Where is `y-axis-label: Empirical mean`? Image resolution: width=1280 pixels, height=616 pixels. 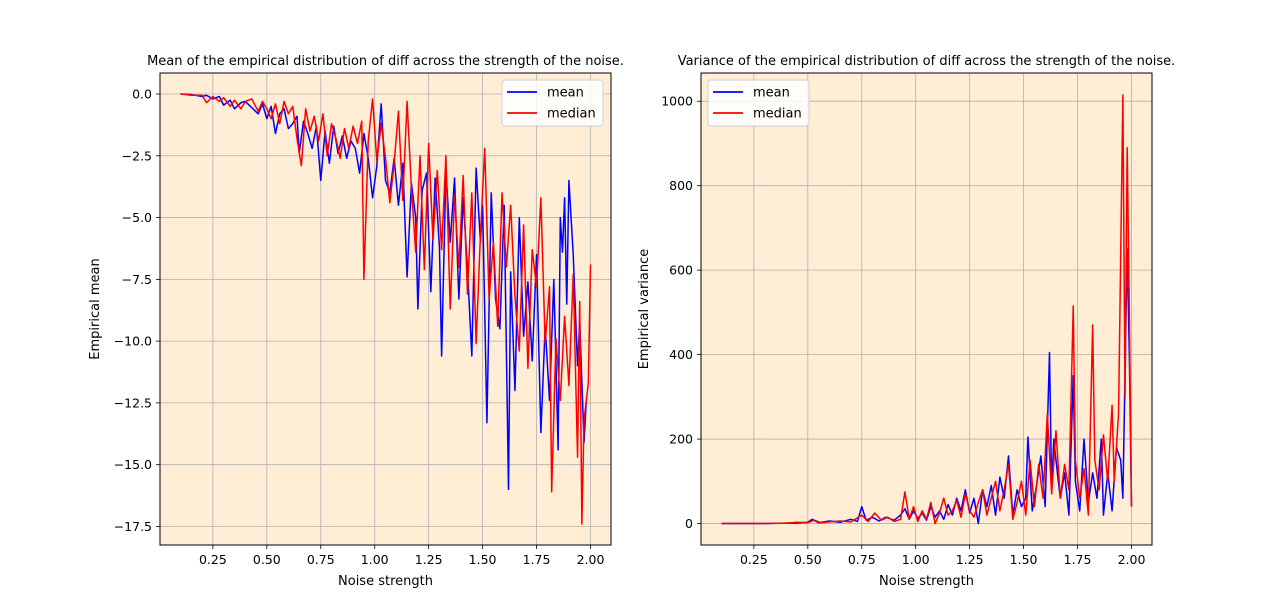 y-axis-label: Empirical mean is located at coordinates (95, 308).